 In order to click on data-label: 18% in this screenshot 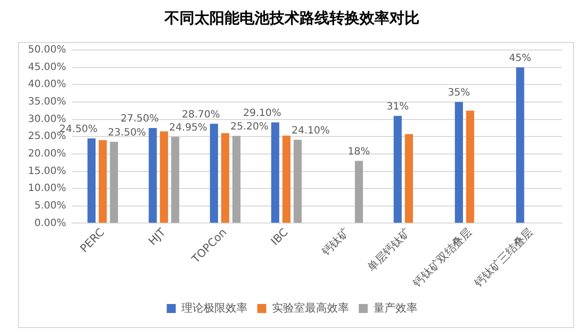, I will do `click(359, 152)`.